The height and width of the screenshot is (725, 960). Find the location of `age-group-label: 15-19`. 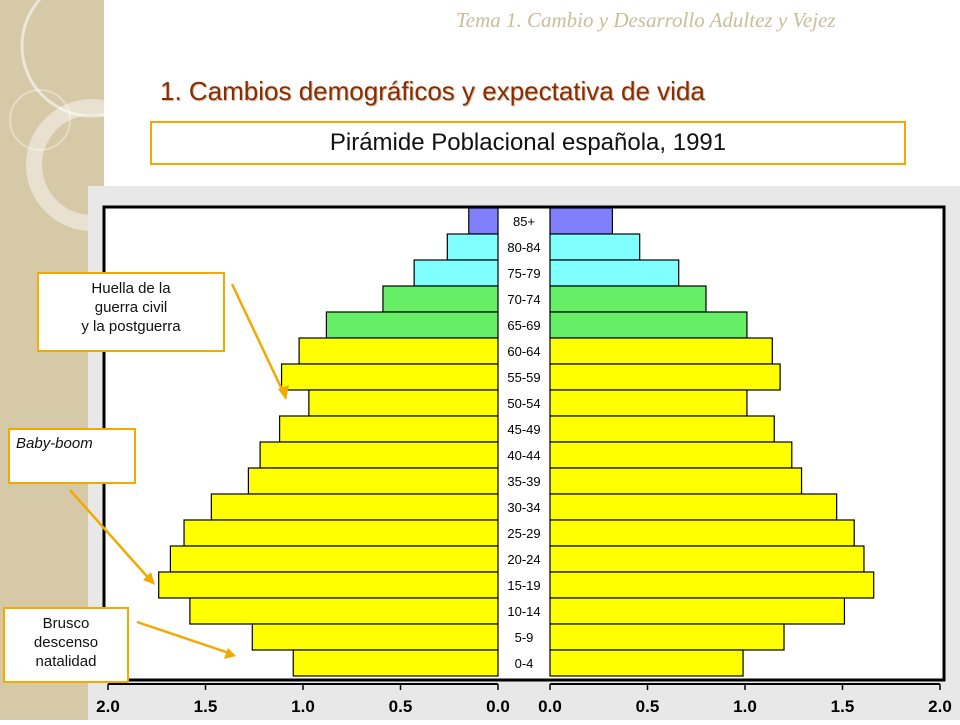

age-group-label: 15-19 is located at coordinates (523, 585).